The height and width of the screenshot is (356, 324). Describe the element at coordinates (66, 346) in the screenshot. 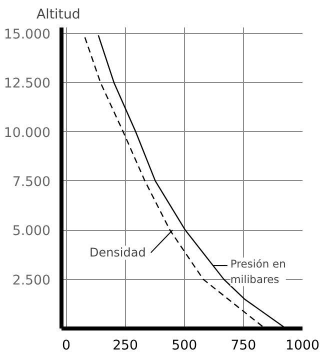

I see `x-tick-label: 0` at that location.